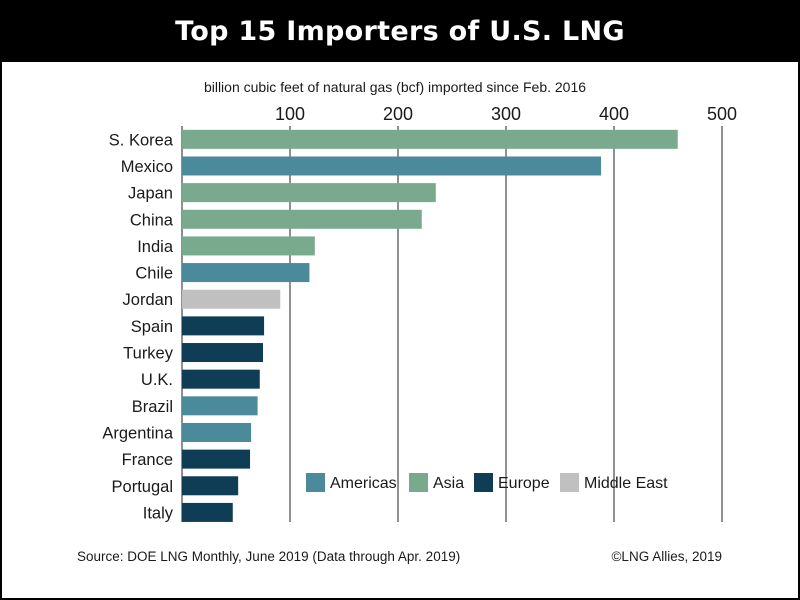 Image resolution: width=800 pixels, height=600 pixels. Describe the element at coordinates (147, 460) in the screenshot. I see `category-label: France` at that location.